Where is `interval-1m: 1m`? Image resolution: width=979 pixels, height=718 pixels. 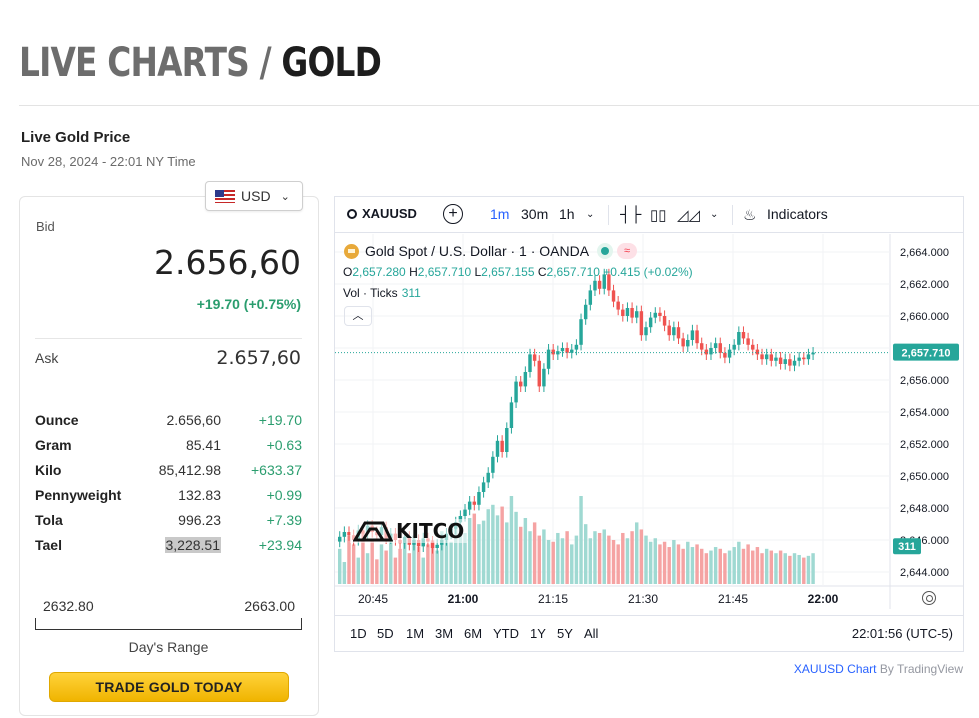 interval-1m: 1m is located at coordinates (500, 214).